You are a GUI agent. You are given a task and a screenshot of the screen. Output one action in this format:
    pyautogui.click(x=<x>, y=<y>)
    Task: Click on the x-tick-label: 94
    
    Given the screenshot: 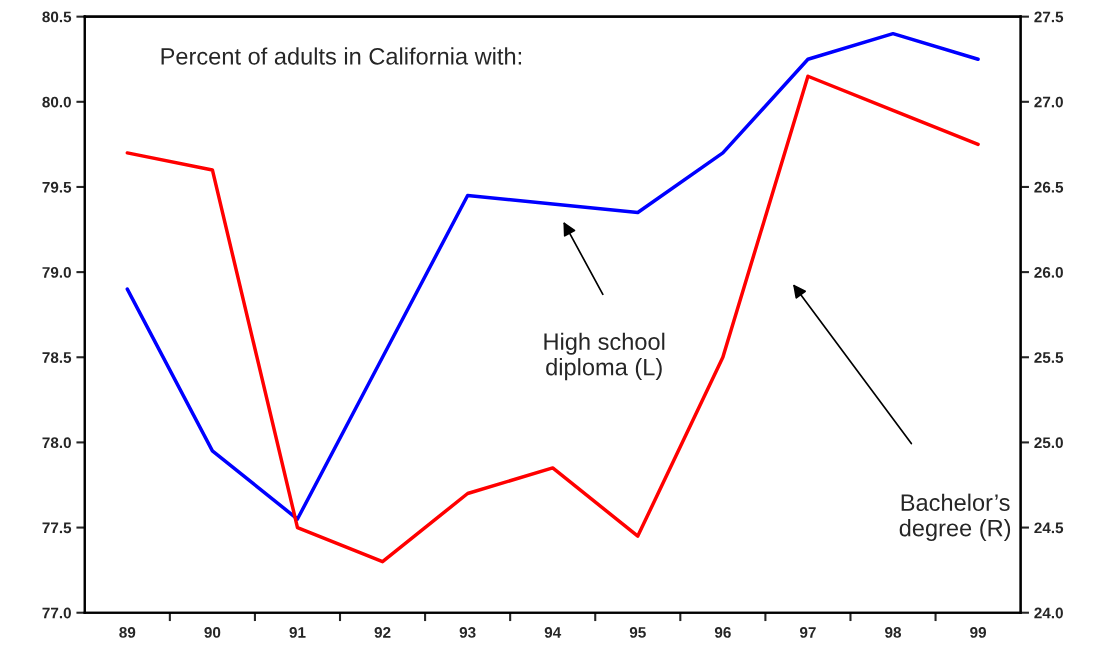 What is the action you would take?
    pyautogui.click(x=553, y=632)
    